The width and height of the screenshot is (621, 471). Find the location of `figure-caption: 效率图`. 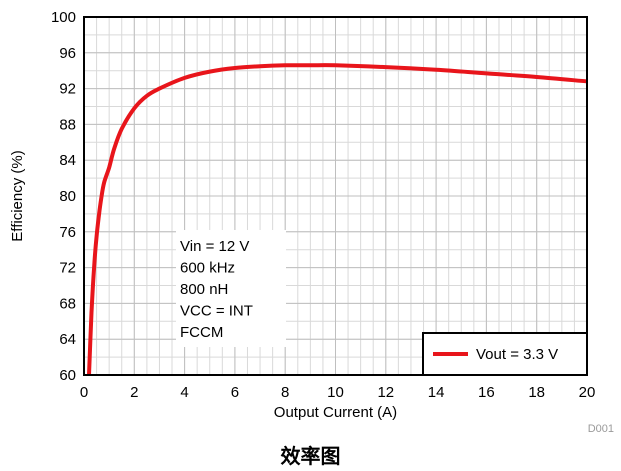

figure-caption: 效率图 is located at coordinates (310, 454).